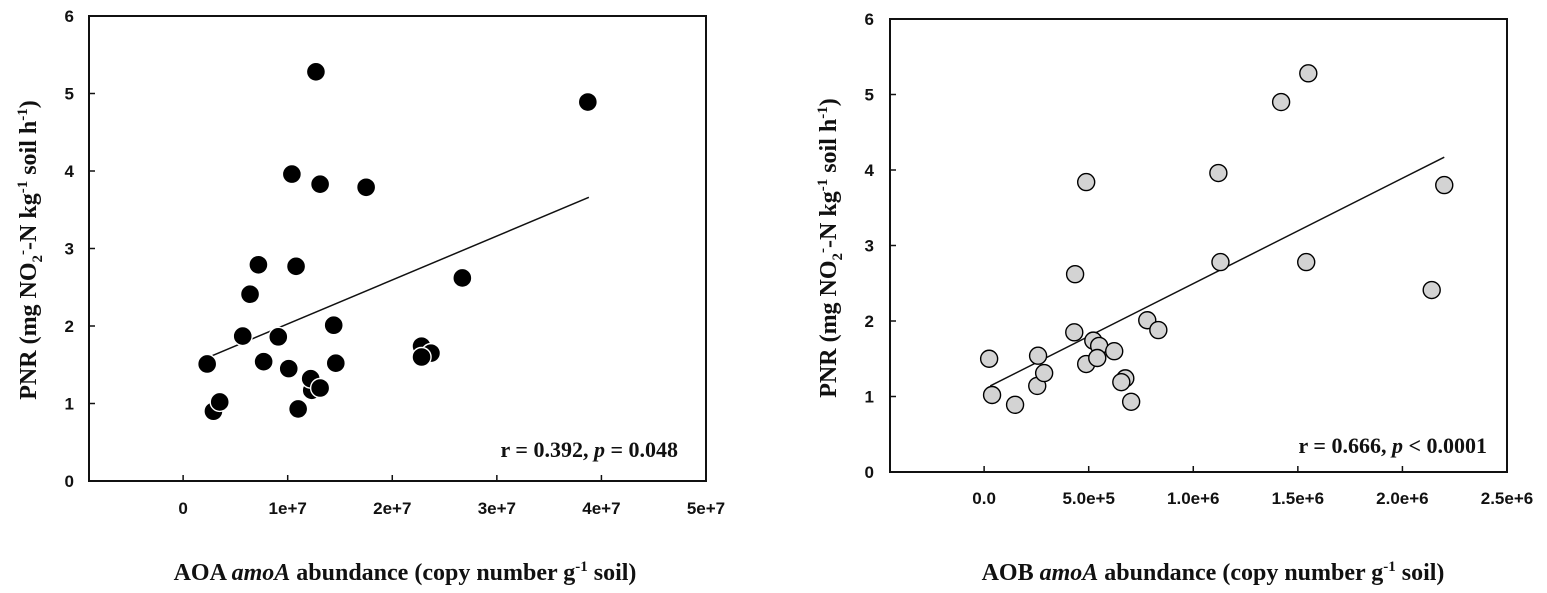 This screenshot has width=1547, height=593. Describe the element at coordinates (392, 508) in the screenshot. I see `x-tick-label: 2e+7` at that location.